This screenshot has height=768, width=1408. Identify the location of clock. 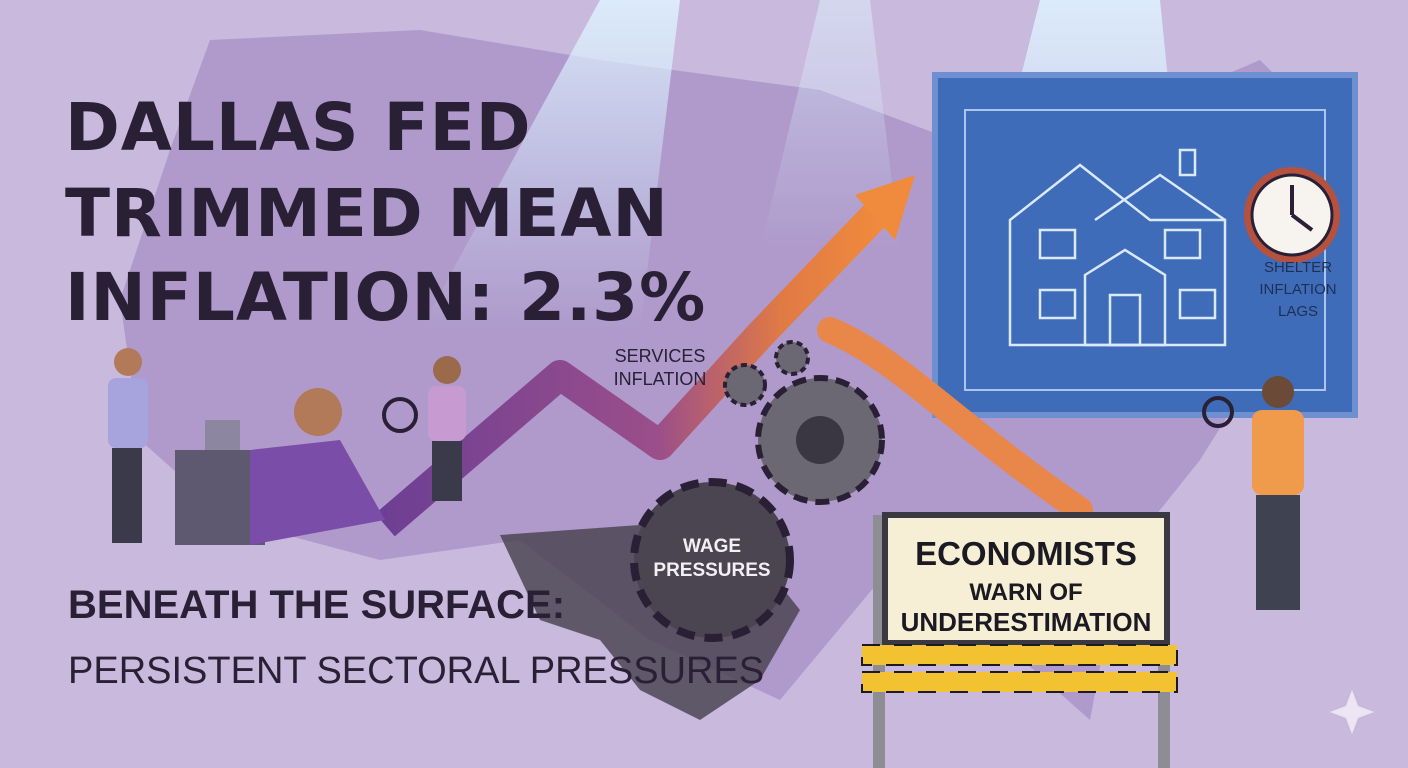
(1292, 215).